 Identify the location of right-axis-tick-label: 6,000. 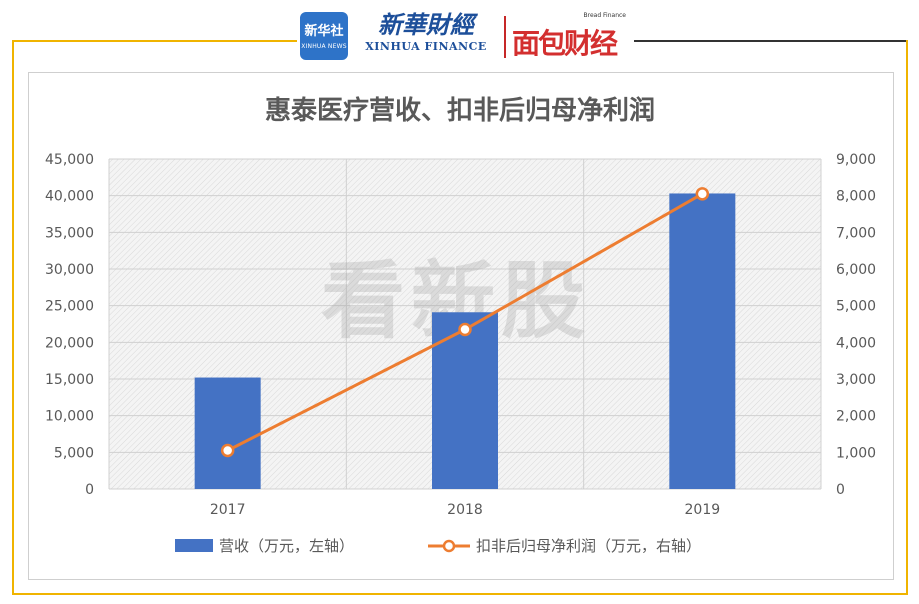
(856, 270).